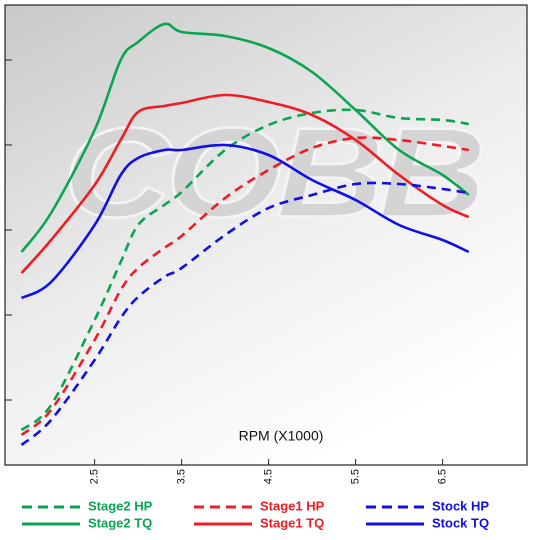 Image resolution: width=540 pixels, height=540 pixels. I want to click on x-tick-label: 2.5, so click(95, 476).